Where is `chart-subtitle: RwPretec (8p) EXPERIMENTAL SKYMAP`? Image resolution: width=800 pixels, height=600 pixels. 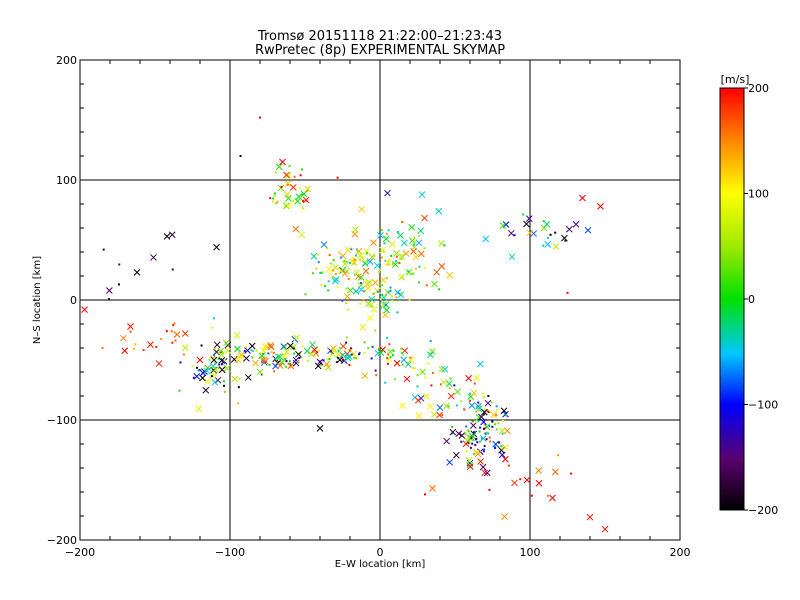
chart-subtitle: RwPretec (8p) EXPERIMENTAL SKYMAP is located at coordinates (380, 50).